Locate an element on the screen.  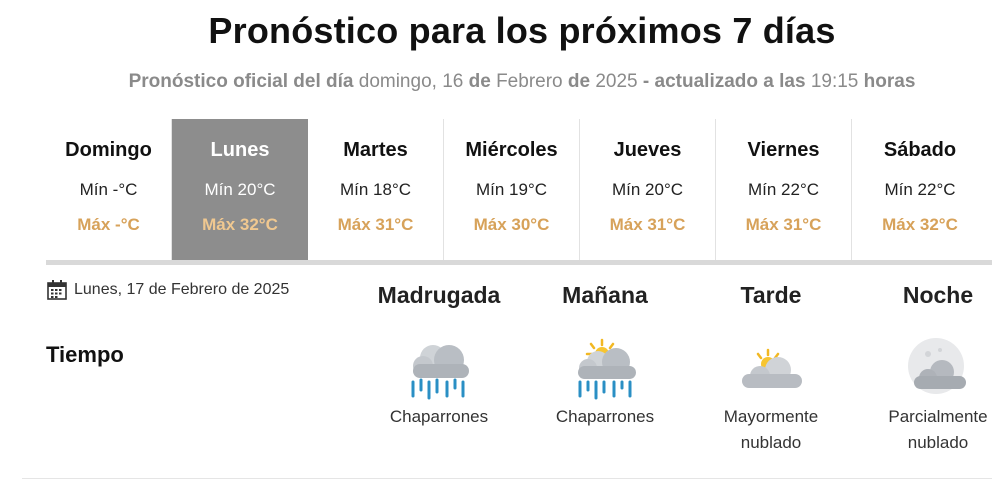
moon-cloud-icon is located at coordinates (937, 366).